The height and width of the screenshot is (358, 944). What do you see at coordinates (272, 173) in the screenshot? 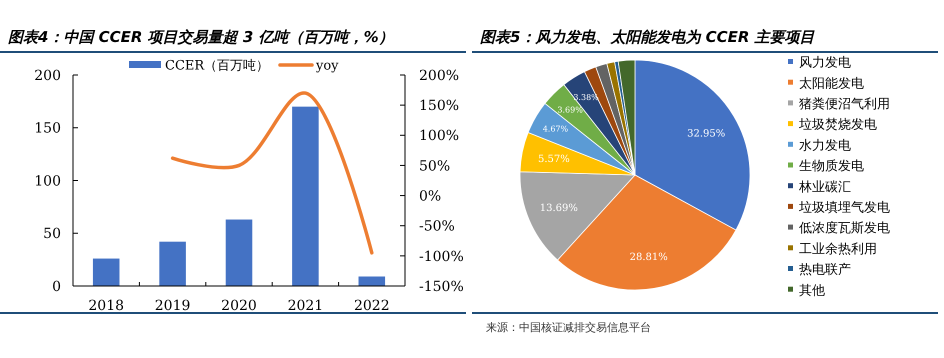
I see `line-series` at bounding box center [272, 173].